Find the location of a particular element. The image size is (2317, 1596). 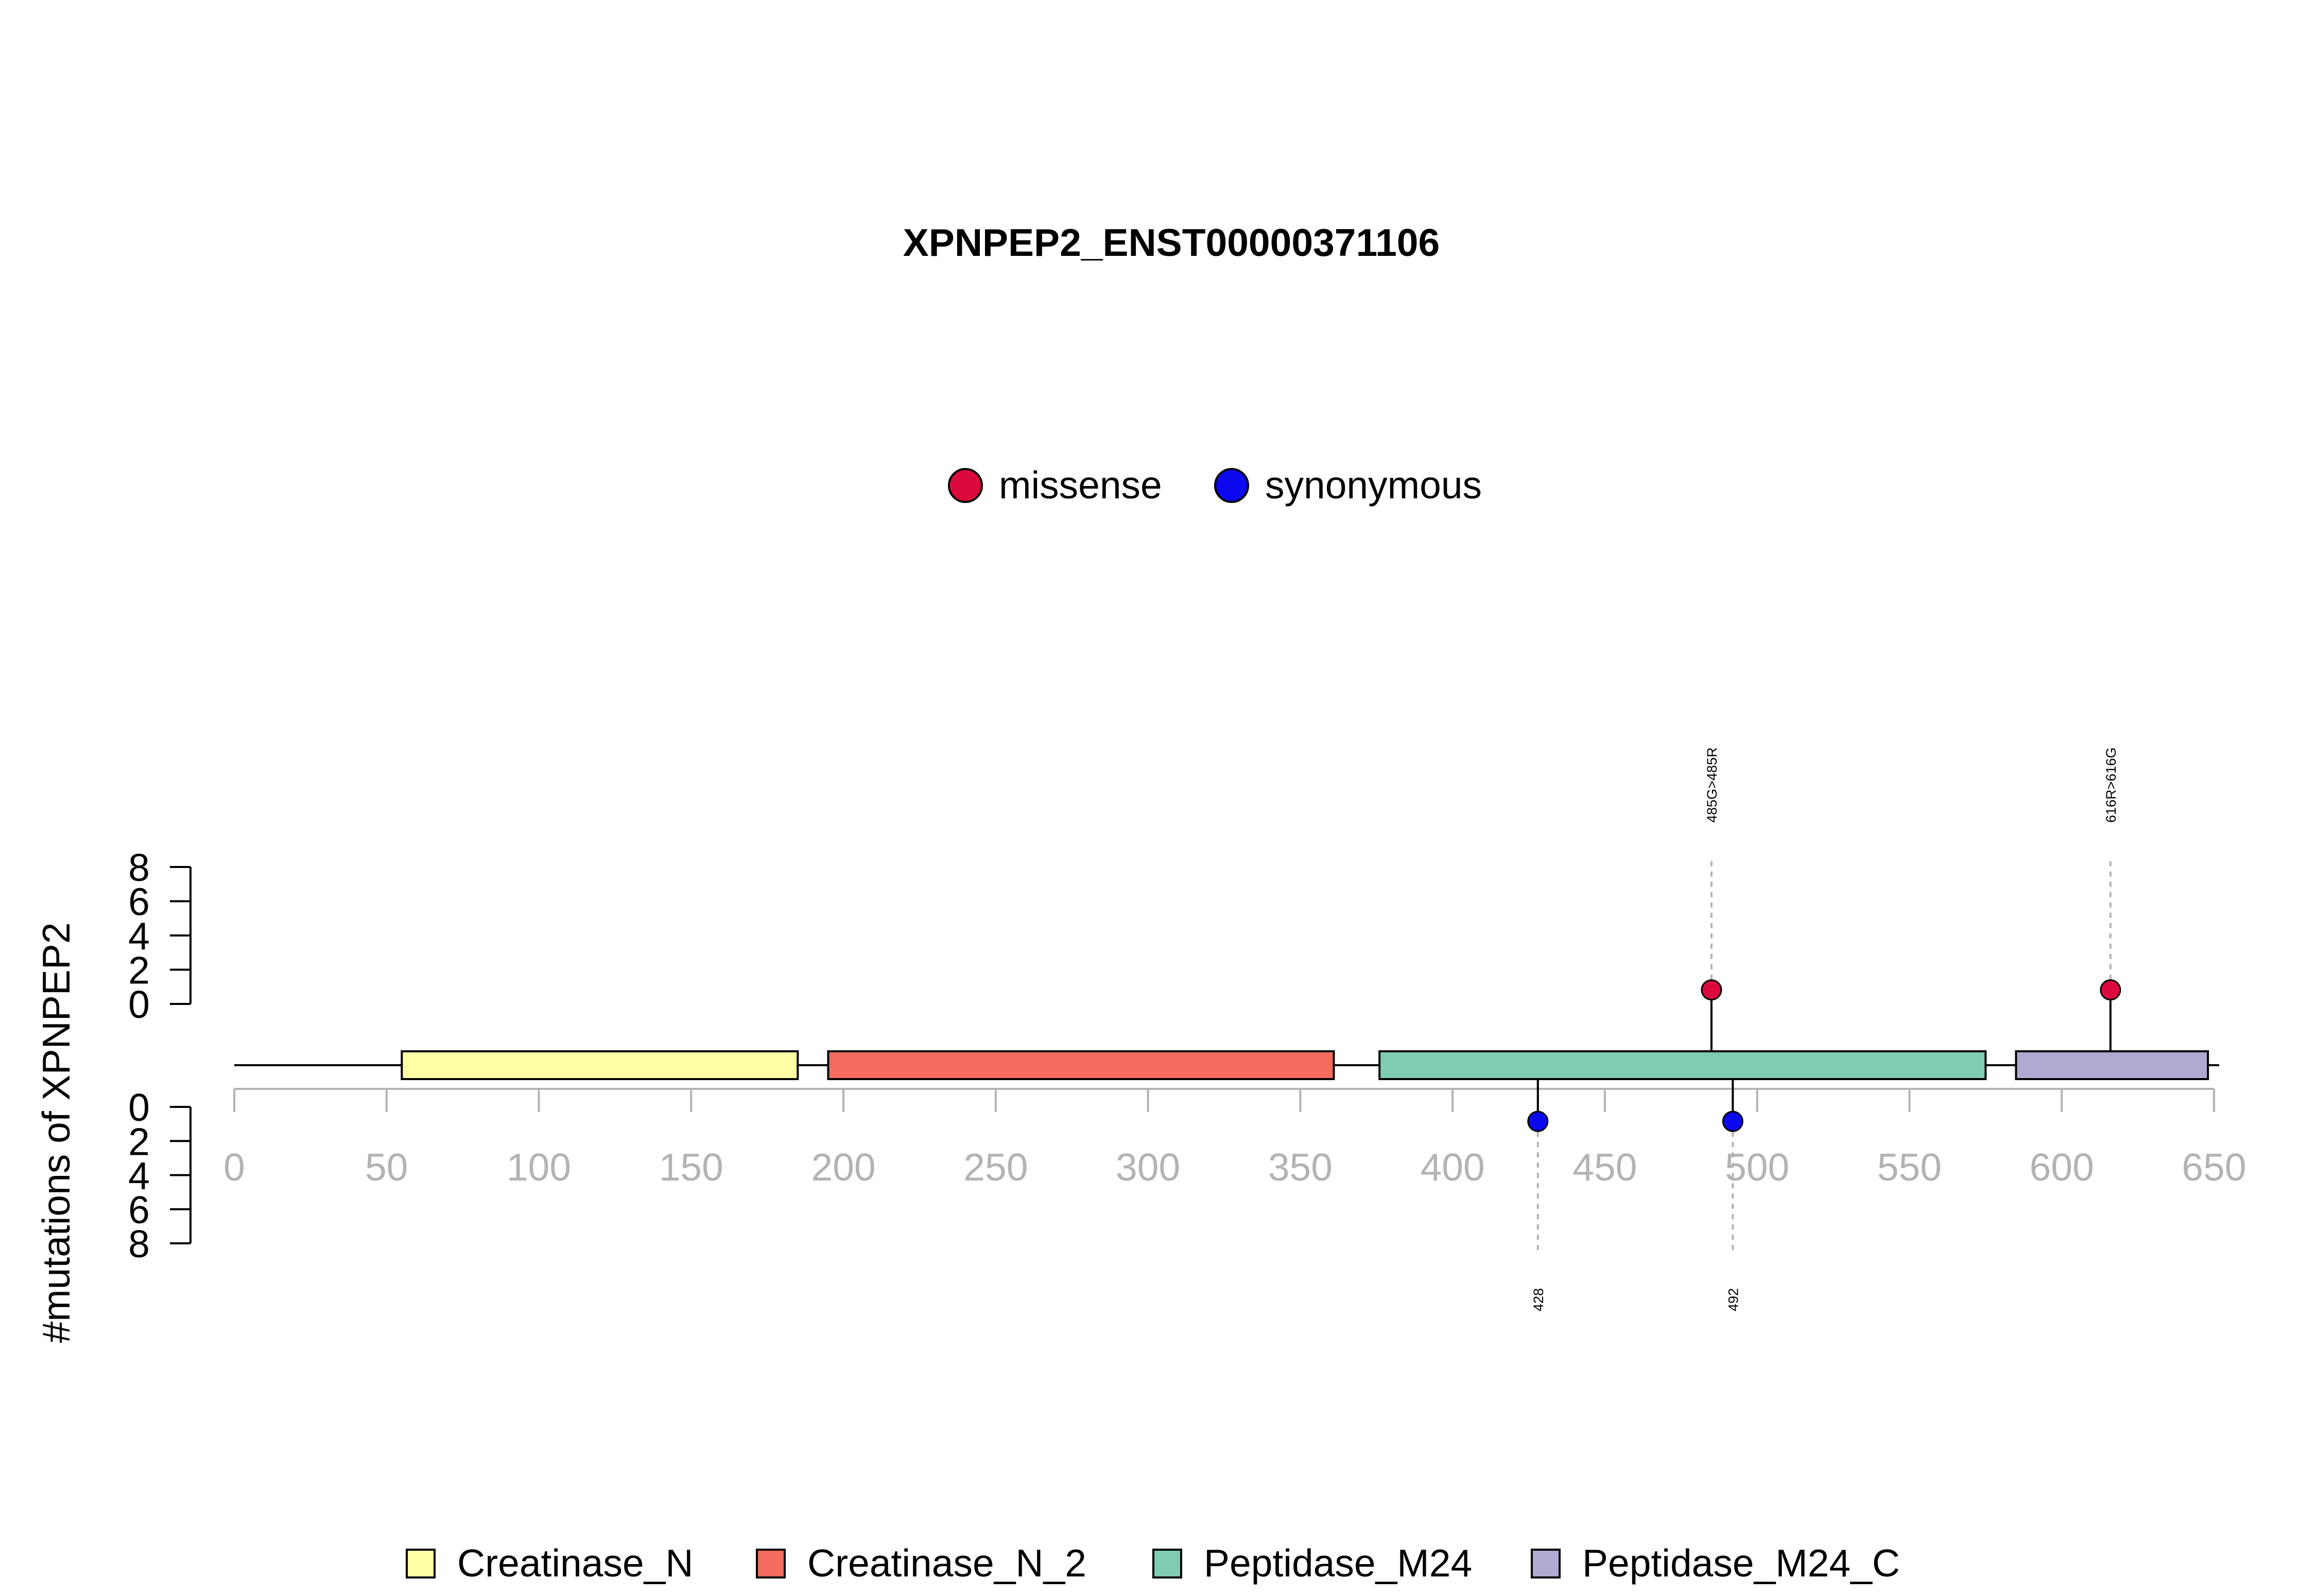

x-tick-label: 200 is located at coordinates (843, 1167).